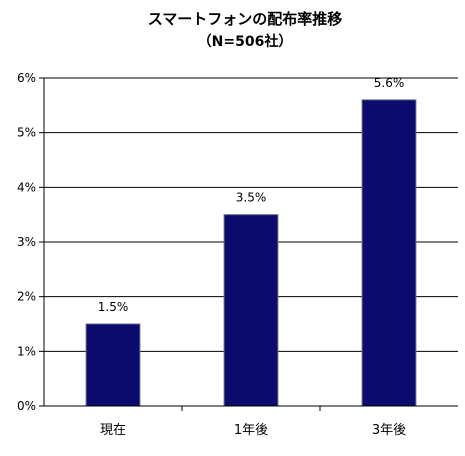 Image resolution: width=465 pixels, height=456 pixels. What do you see at coordinates (245, 41) in the screenshot?
I see `chart-subtitle: （N=506社）` at bounding box center [245, 41].